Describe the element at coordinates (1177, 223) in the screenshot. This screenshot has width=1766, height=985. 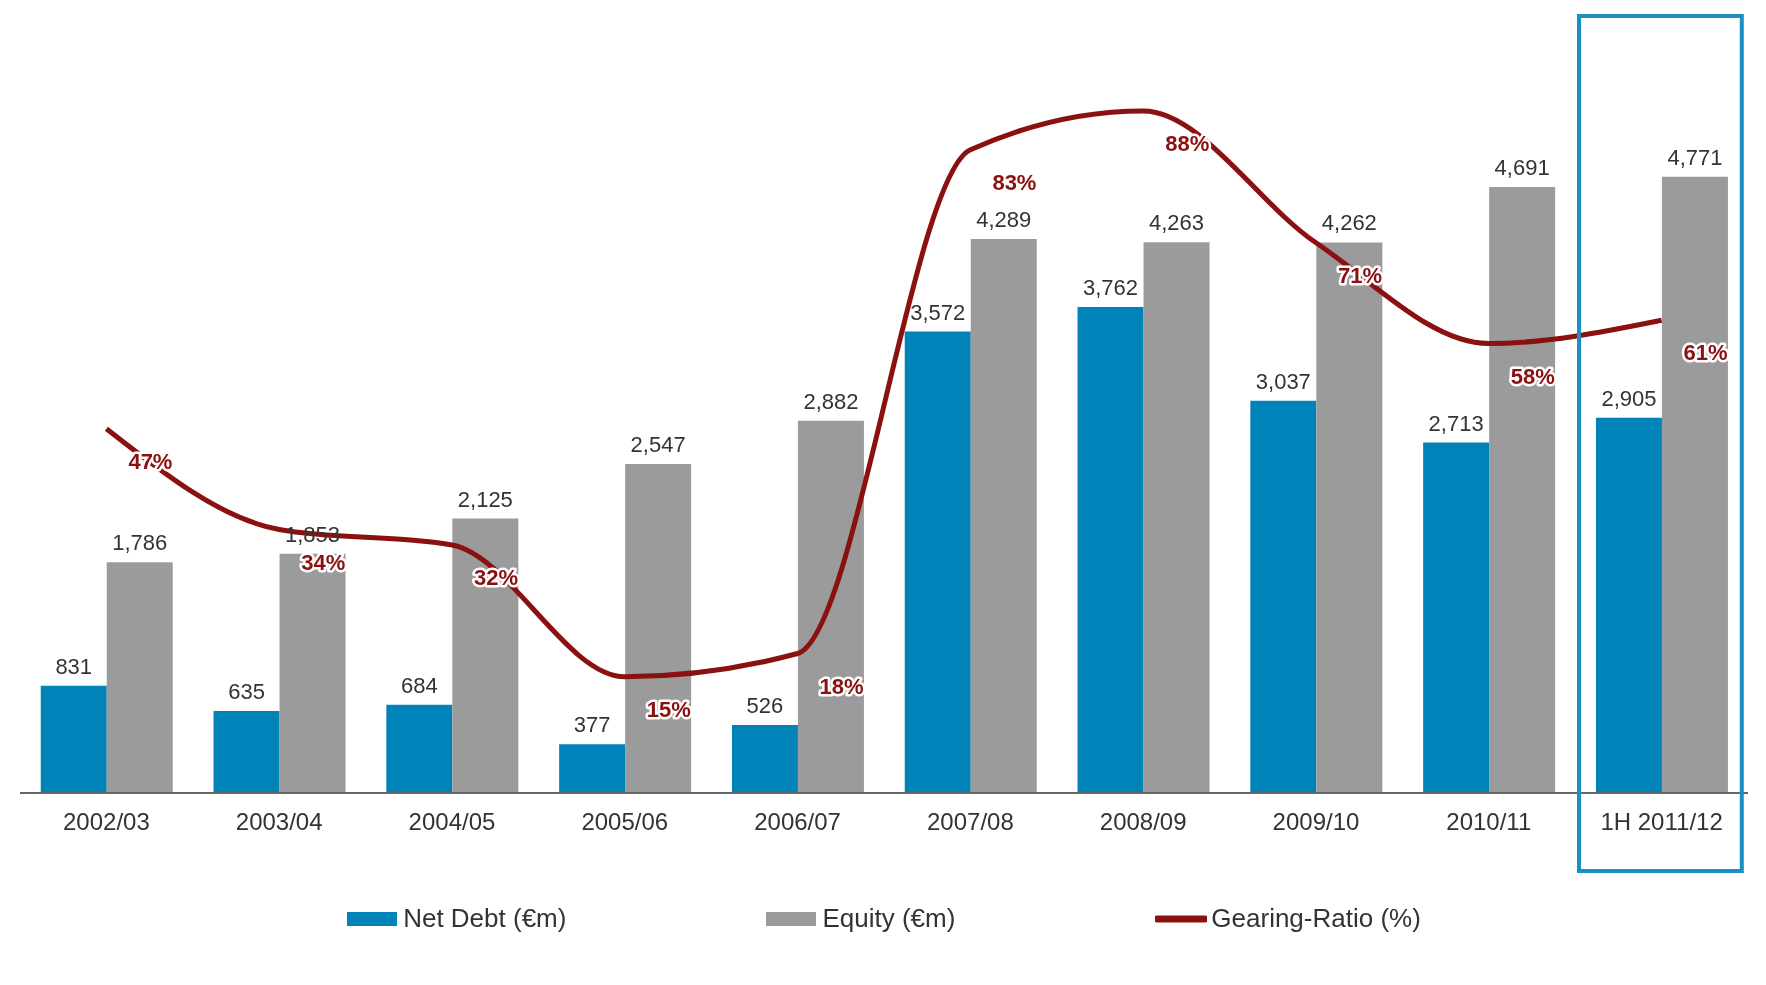
I see `data-label: 4,263` at that location.